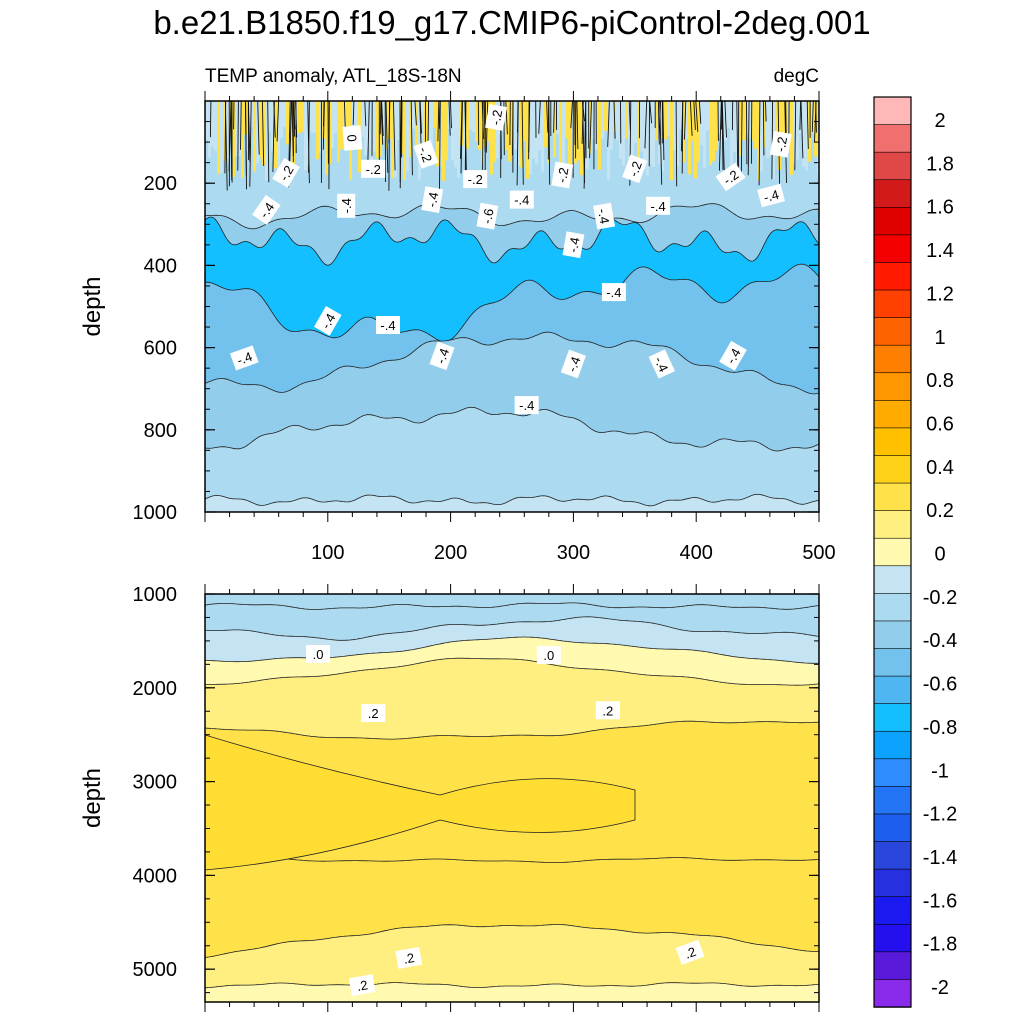 This screenshot has height=1024, width=1024. I want to click on y-tick-label: 200, so click(160, 184).